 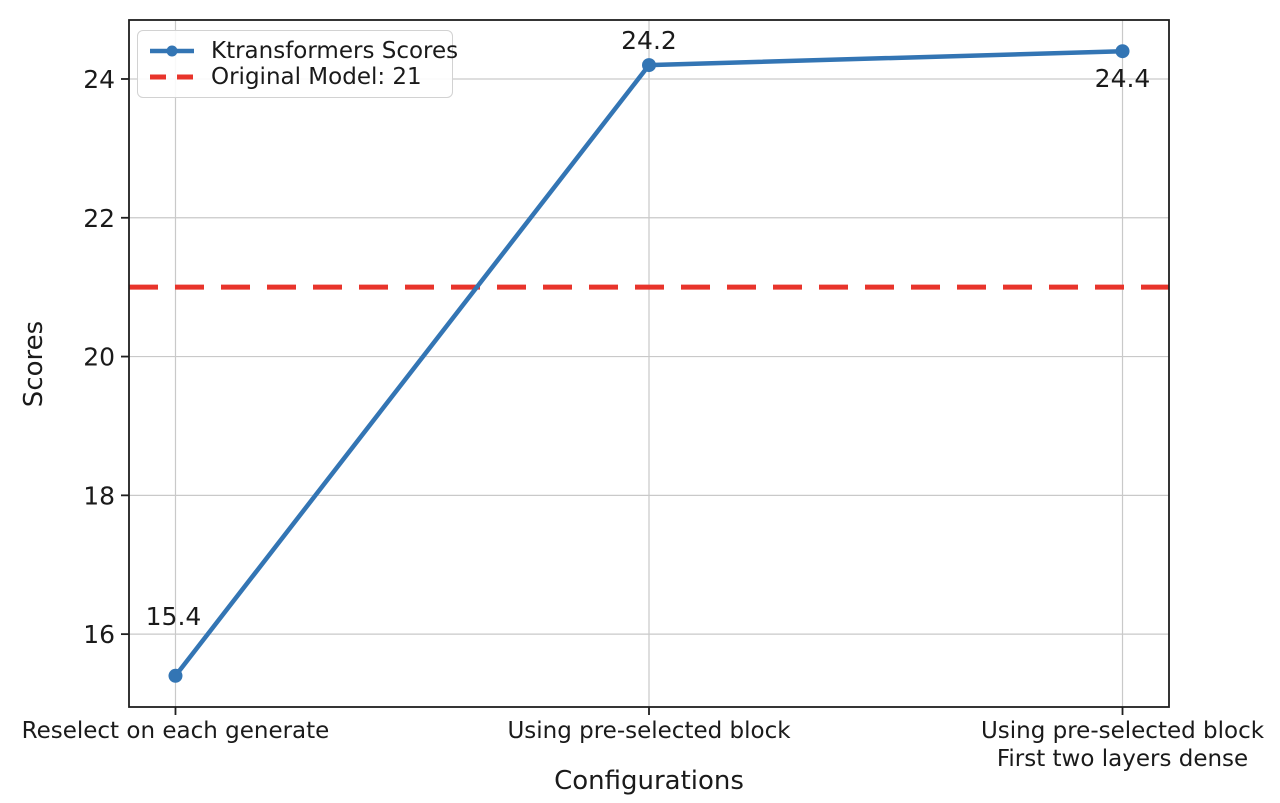 What do you see at coordinates (316, 76) in the screenshot?
I see `legend-reference-label: Original Model: 21` at bounding box center [316, 76].